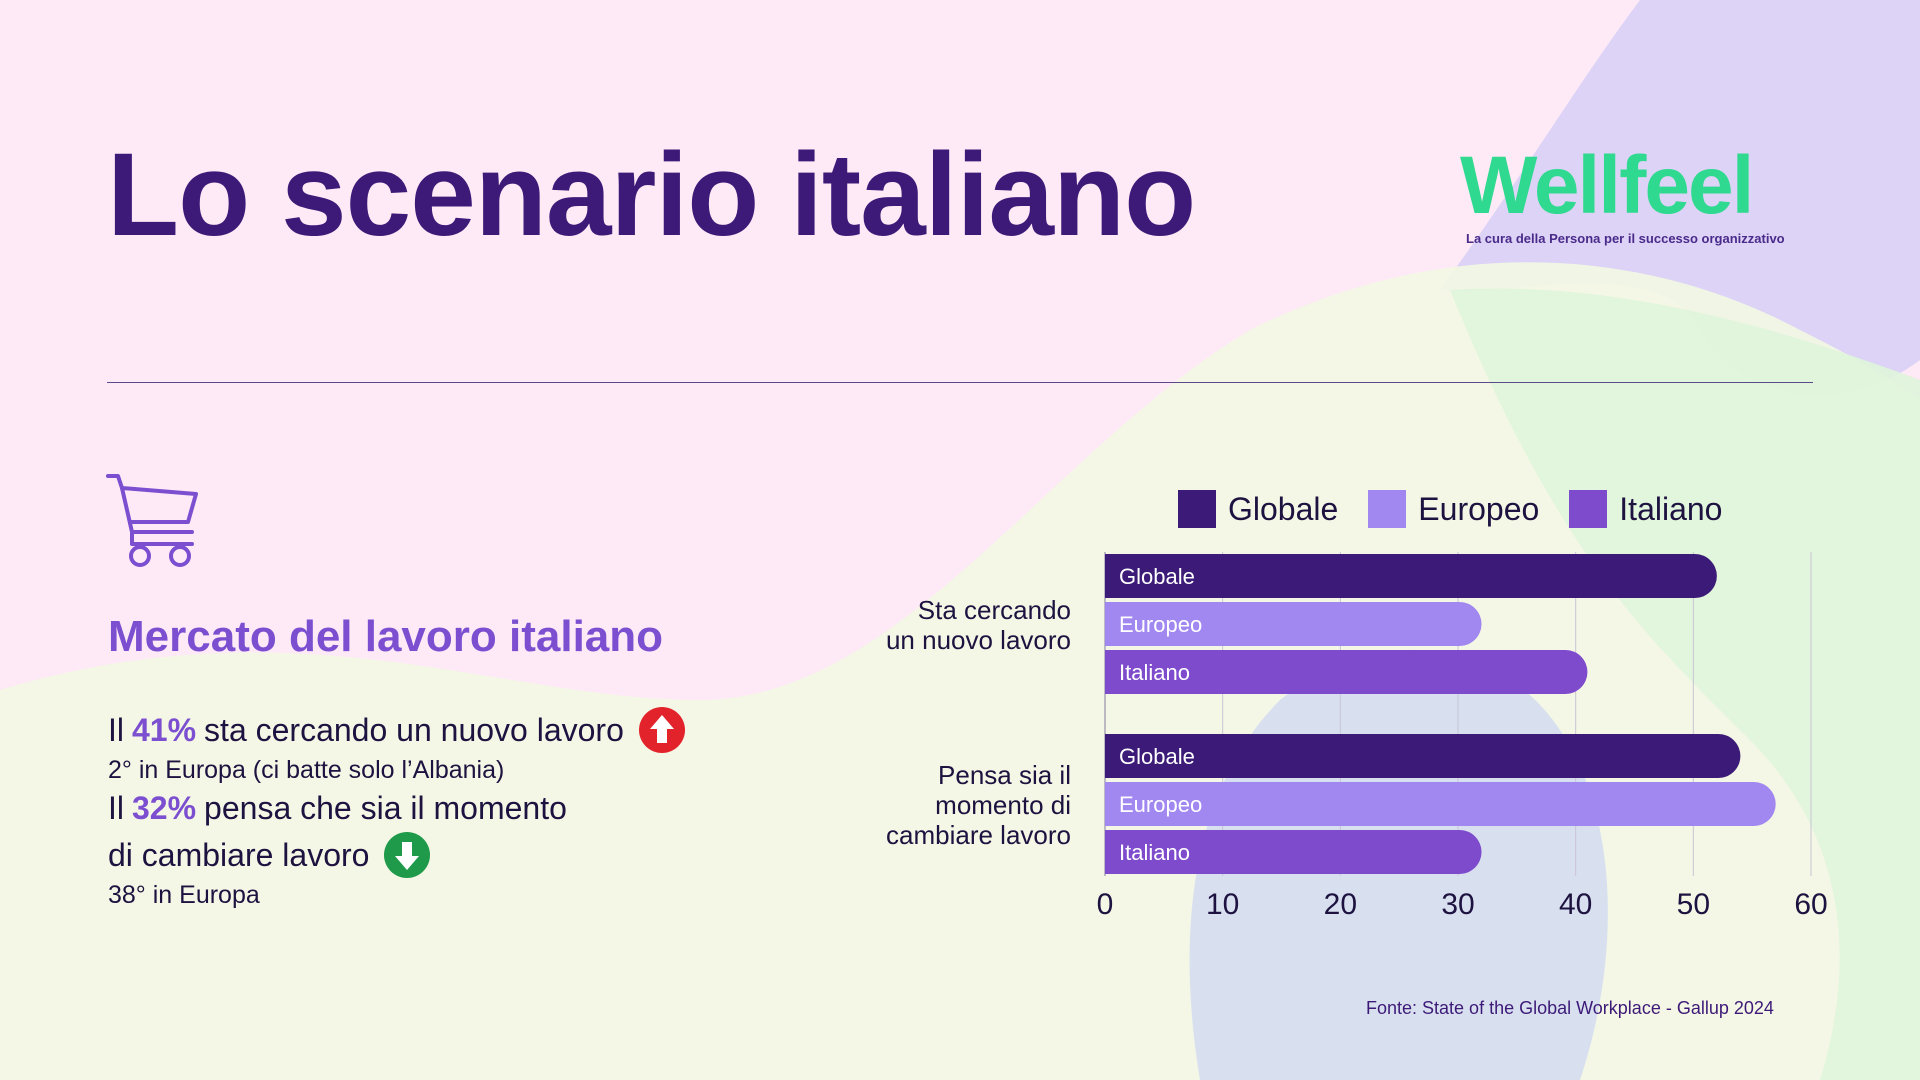  I want to click on legend-swatch-italiano, so click(1588, 509).